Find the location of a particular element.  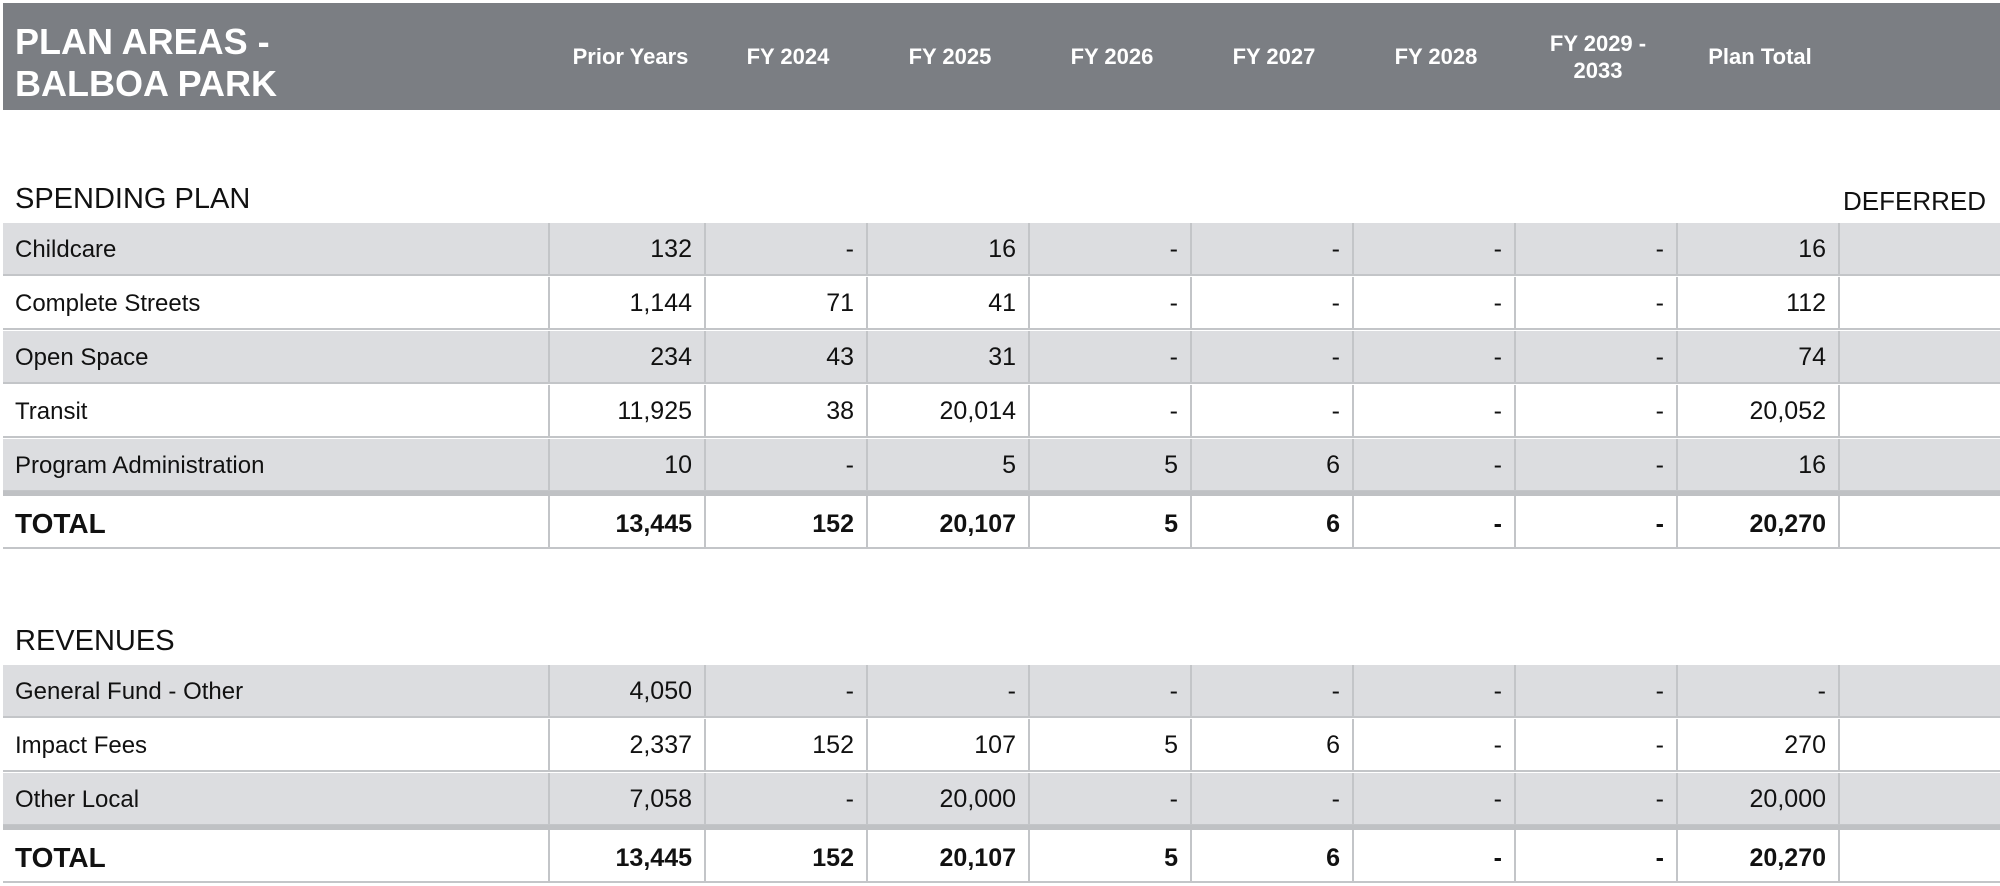

table-cell: 2,337 is located at coordinates (626, 744).